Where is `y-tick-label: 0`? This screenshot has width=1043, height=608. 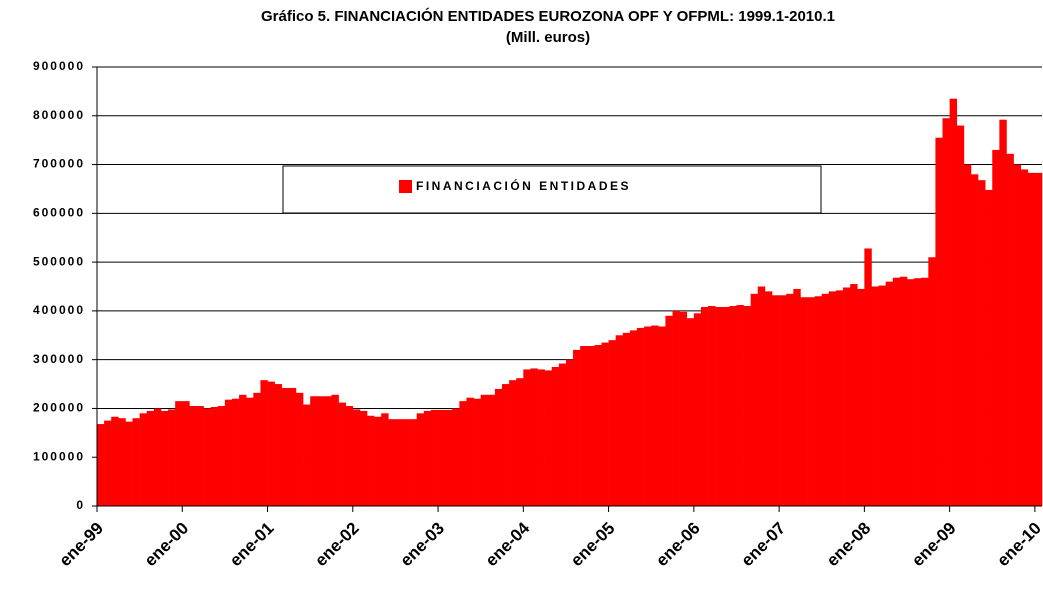 y-tick-label: 0 is located at coordinates (80, 505).